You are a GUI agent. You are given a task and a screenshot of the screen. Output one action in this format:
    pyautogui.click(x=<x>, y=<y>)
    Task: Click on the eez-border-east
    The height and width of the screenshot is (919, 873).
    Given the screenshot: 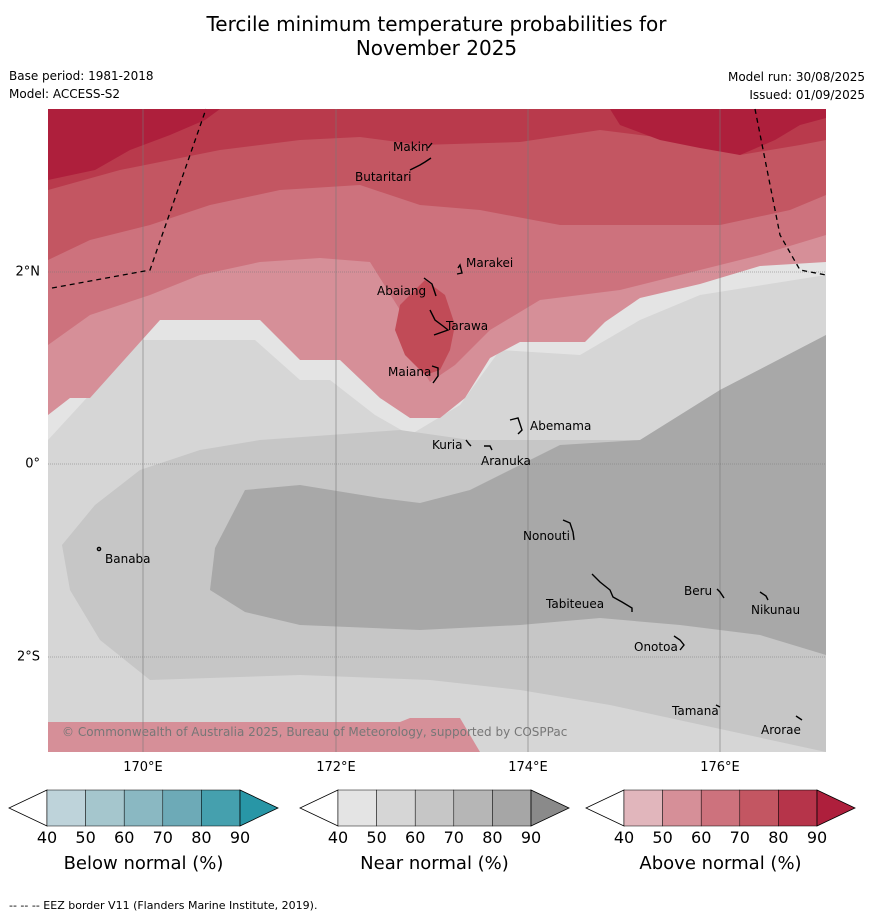 What is the action you would take?
    pyautogui.click(x=790, y=192)
    